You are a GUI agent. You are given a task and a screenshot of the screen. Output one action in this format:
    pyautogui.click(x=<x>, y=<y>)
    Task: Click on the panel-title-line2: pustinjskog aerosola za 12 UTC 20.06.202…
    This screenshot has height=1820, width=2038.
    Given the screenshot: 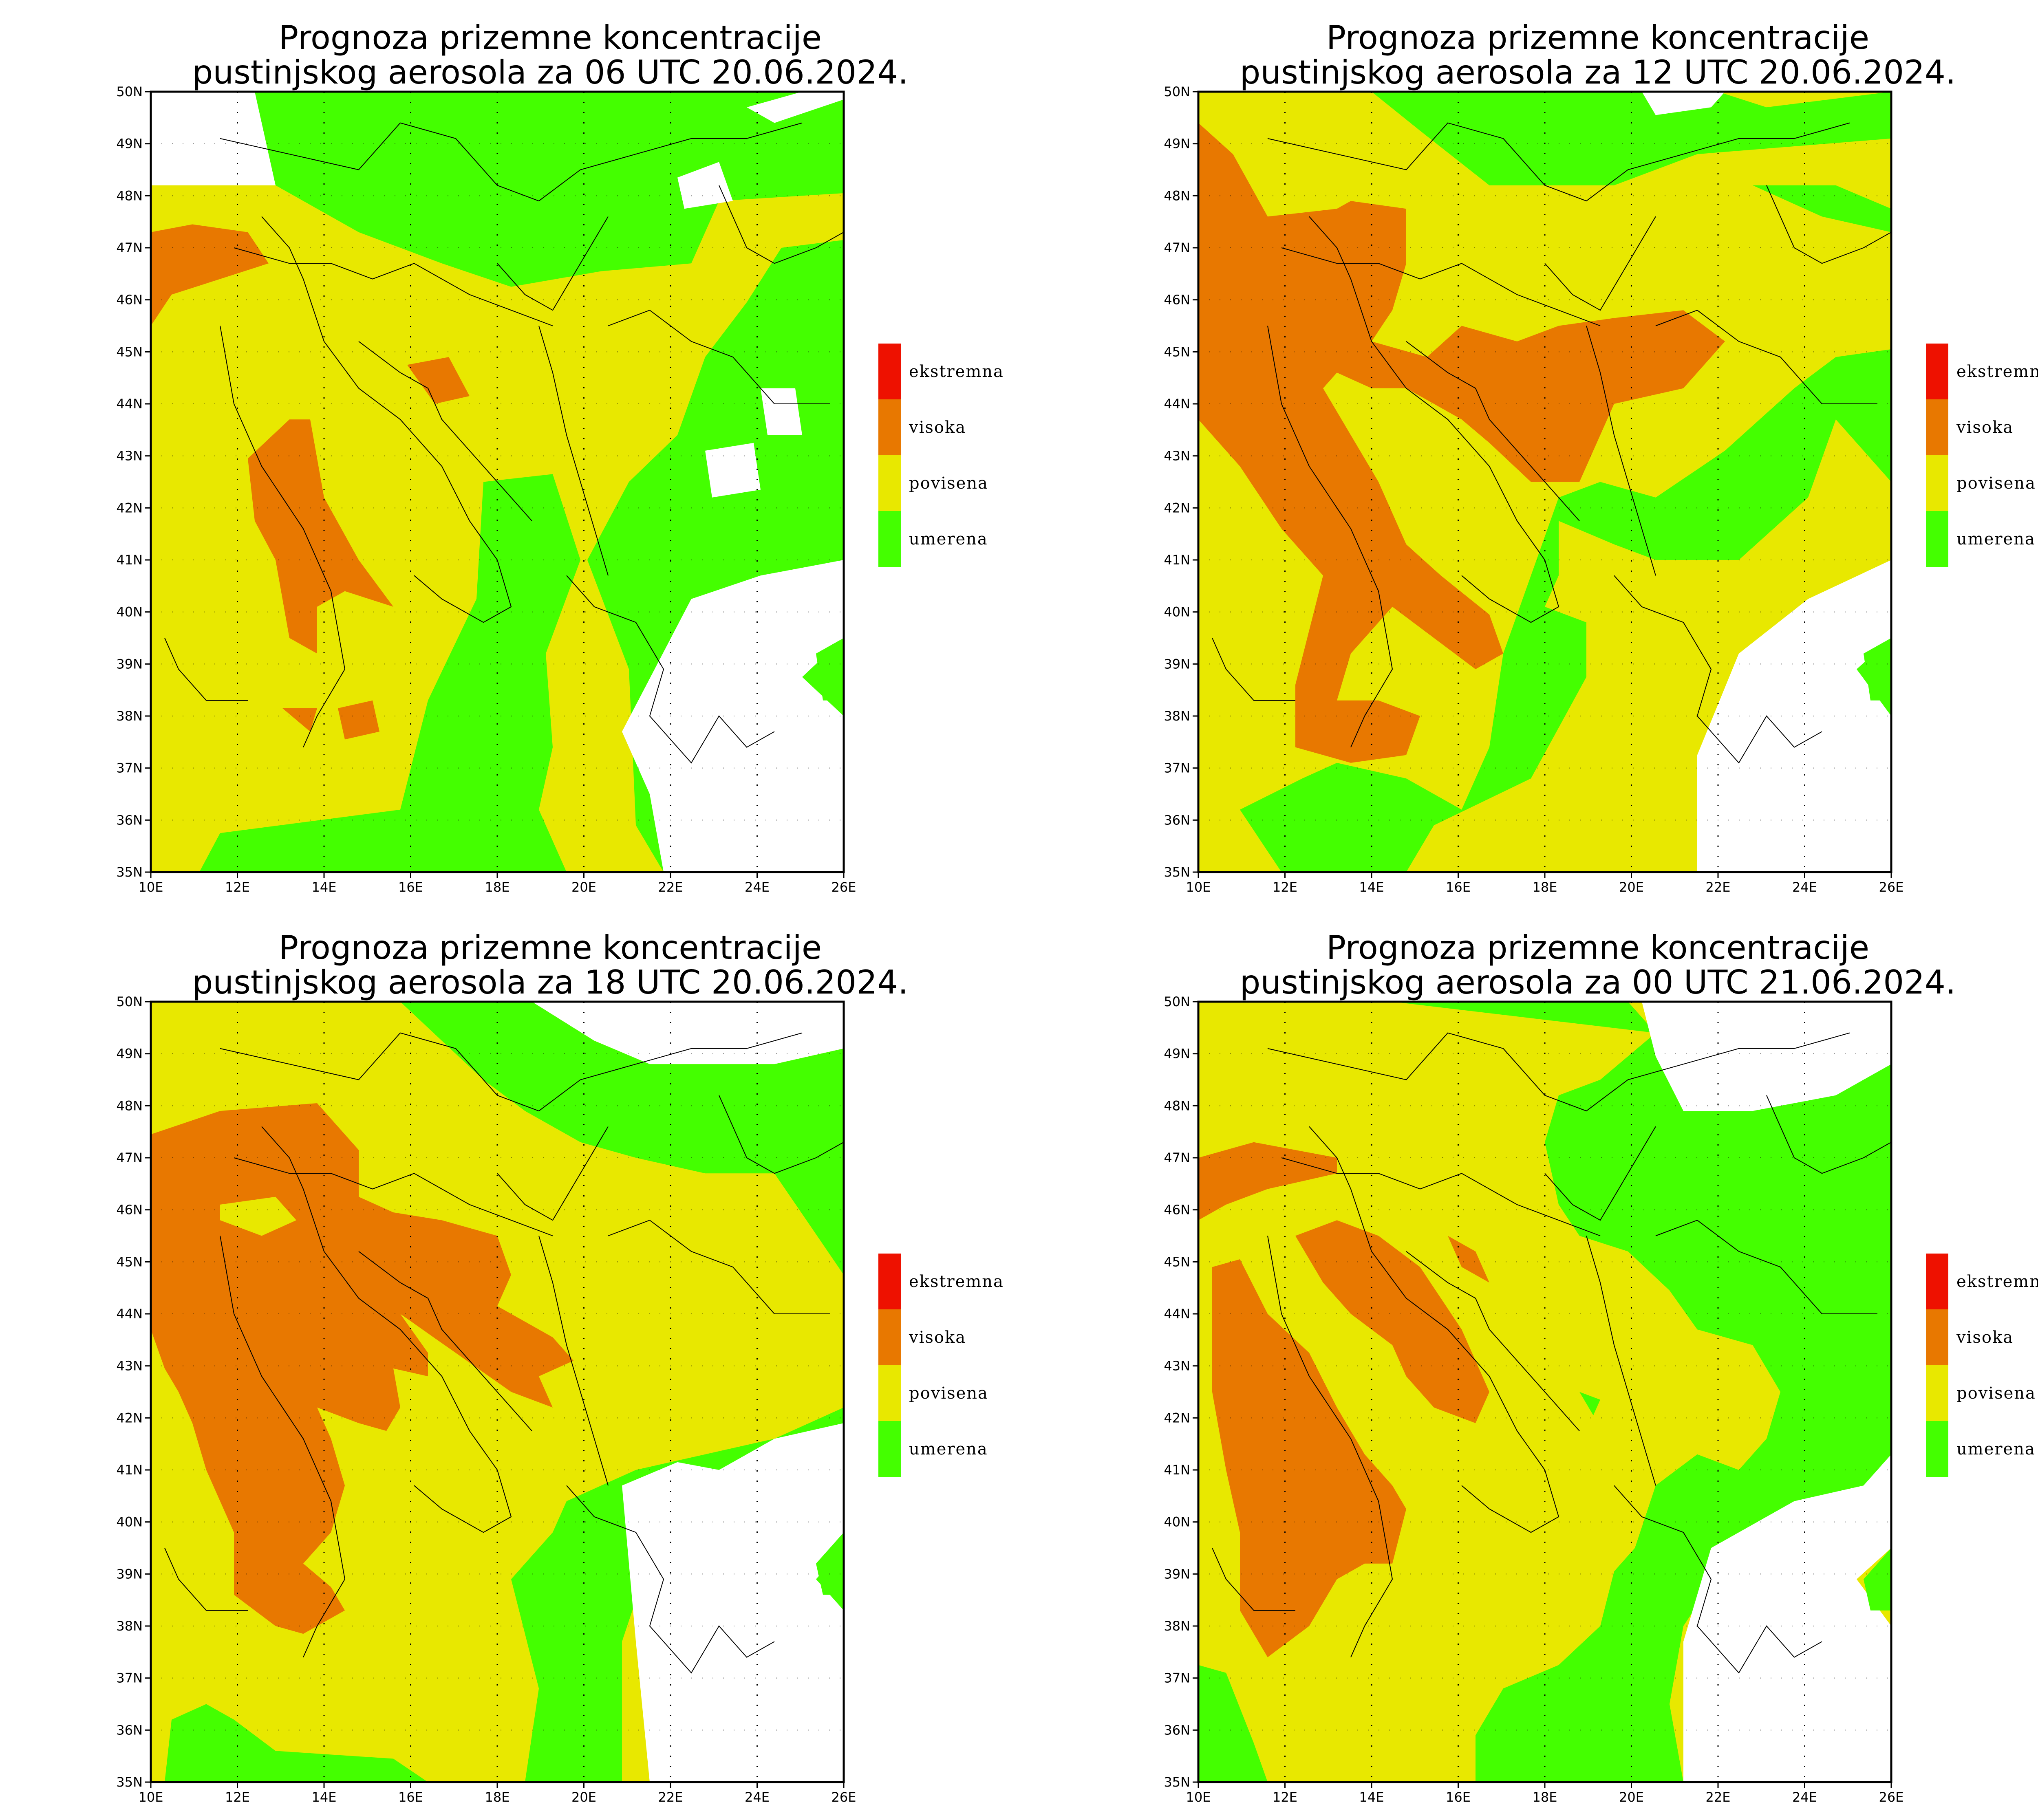 What is the action you would take?
    pyautogui.click(x=1598, y=72)
    